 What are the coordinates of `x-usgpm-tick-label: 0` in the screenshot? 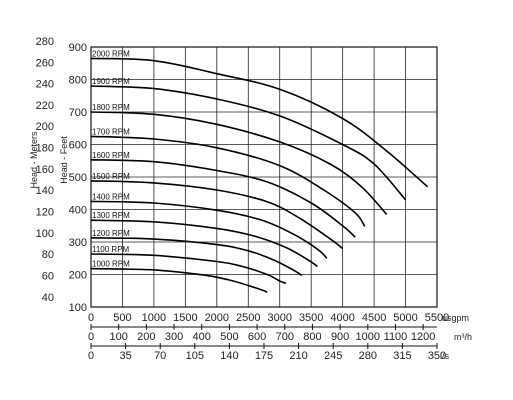 It's located at (91, 318).